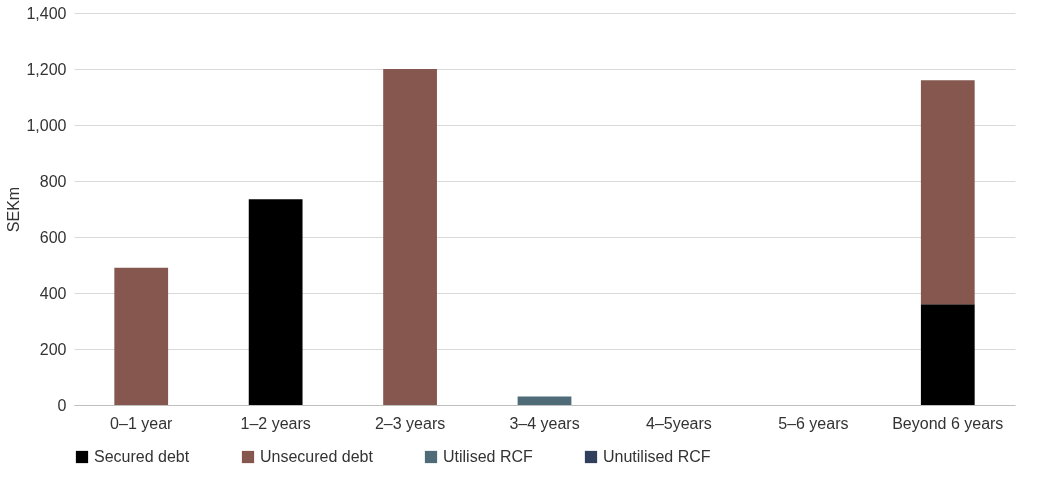 Image resolution: width=1047 pixels, height=489 pixels. I want to click on legend-label: Secured debt, so click(142, 456).